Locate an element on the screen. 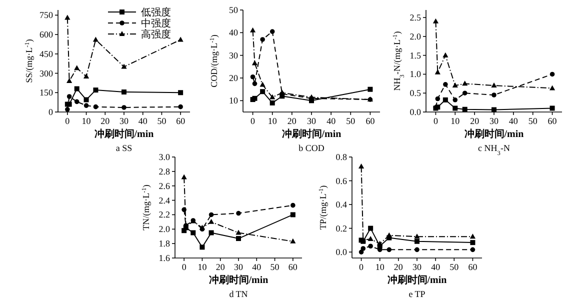 The height and width of the screenshot is (298, 579). y-tick-label: 0.4 is located at coordinates (342, 205).